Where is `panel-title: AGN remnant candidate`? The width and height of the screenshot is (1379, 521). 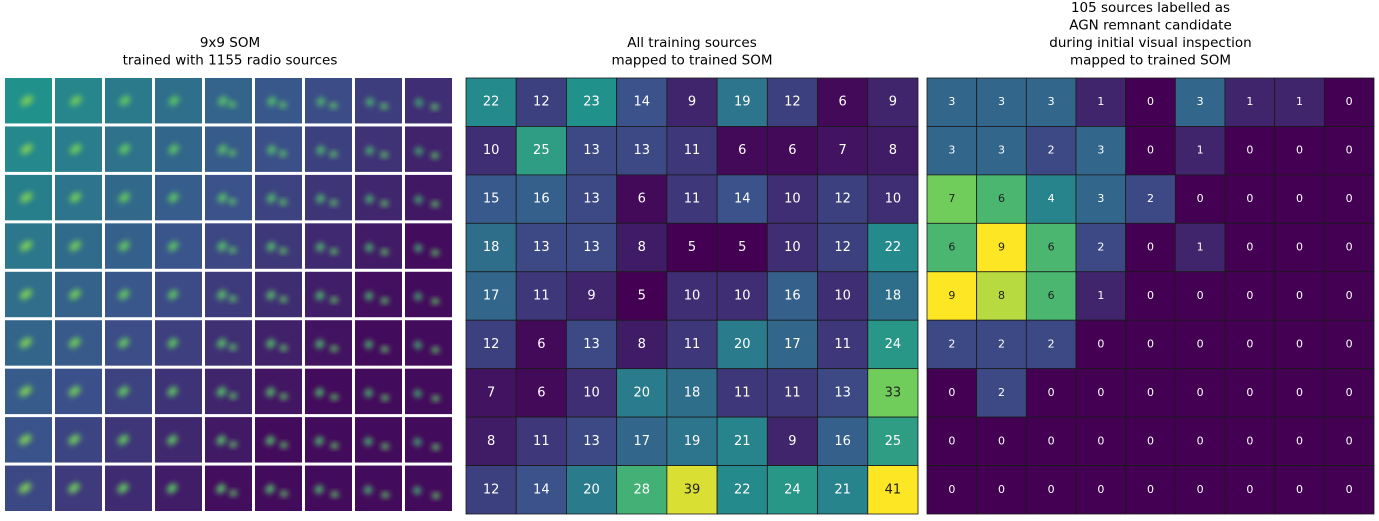 panel-title: AGN remnant candidate is located at coordinates (1150, 26).